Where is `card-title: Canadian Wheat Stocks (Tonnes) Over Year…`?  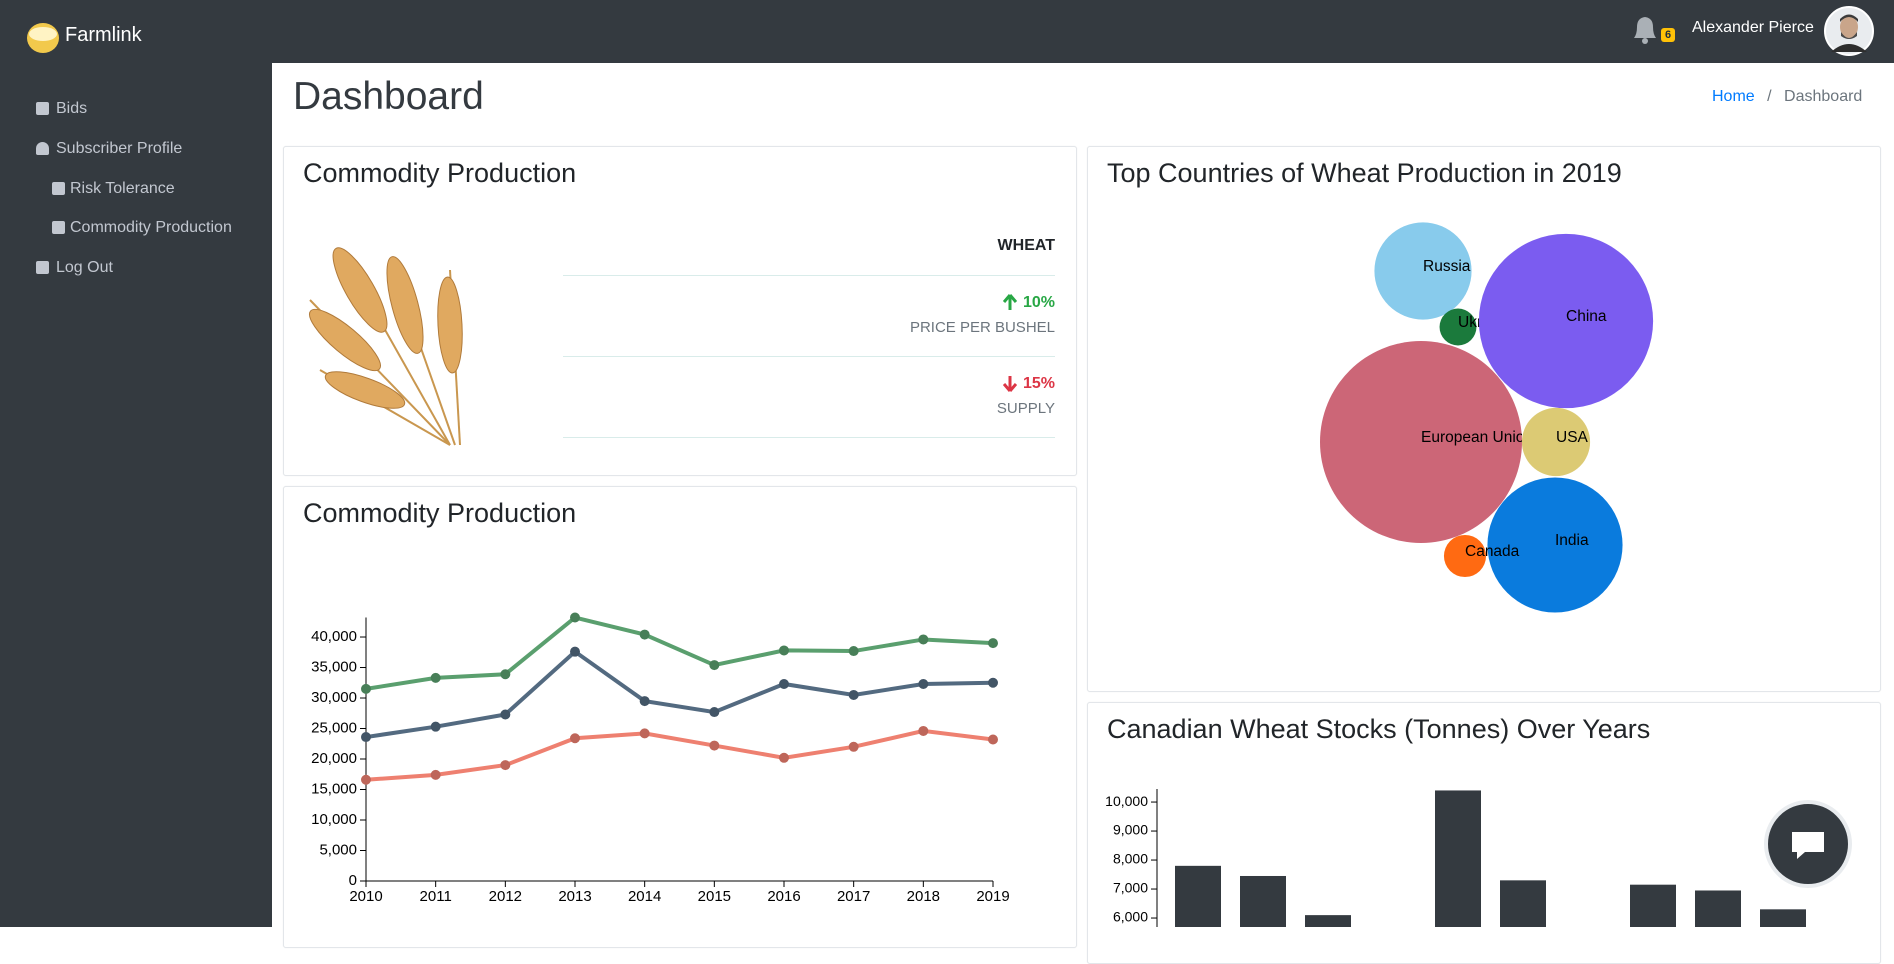 card-title: Canadian Wheat Stocks (Tonnes) Over Year… is located at coordinates (1379, 729).